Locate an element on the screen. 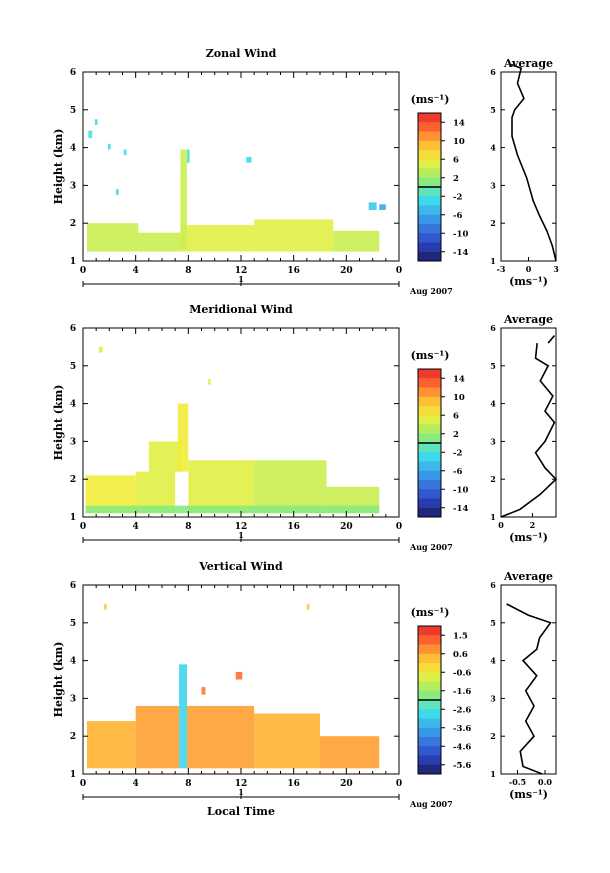  panel3-colorbar-tick-label: -1.6 is located at coordinates (462, 692).